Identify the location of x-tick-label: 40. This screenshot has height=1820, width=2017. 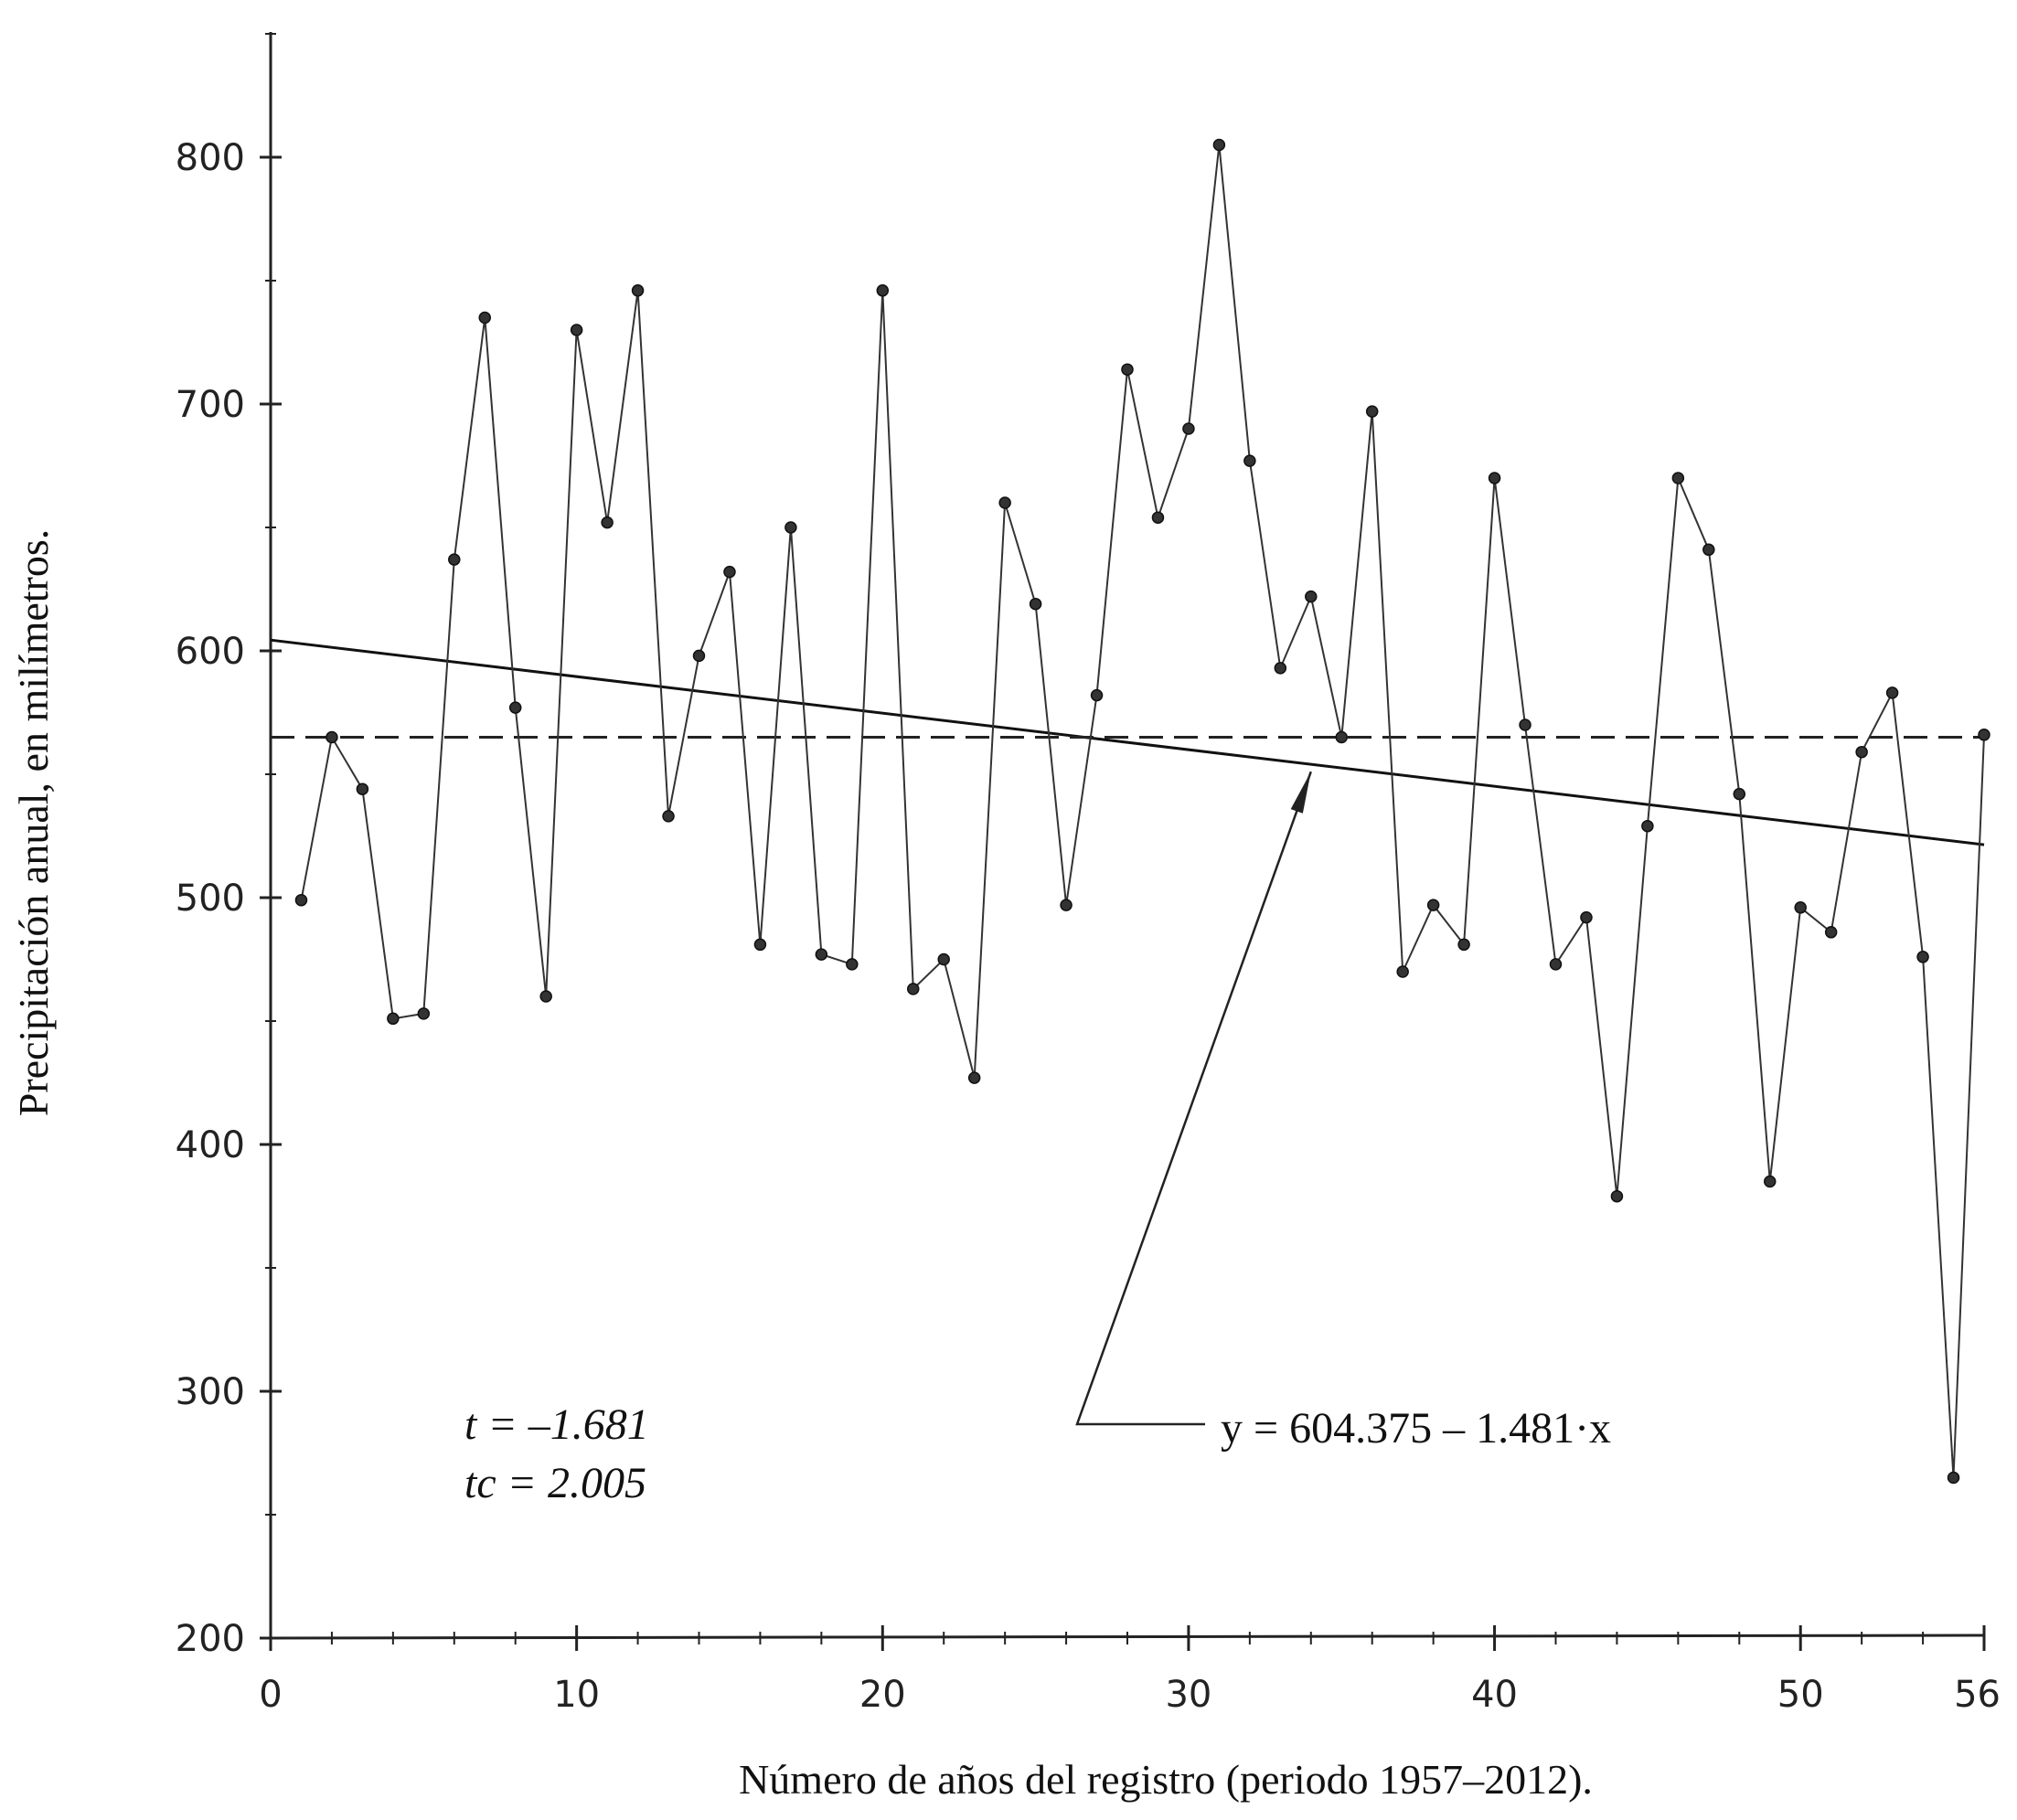
(1494, 1695).